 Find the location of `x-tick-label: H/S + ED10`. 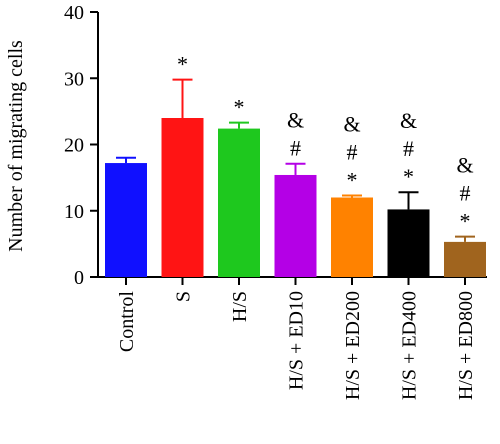

x-tick-label: H/S + ED10 is located at coordinates (297, 340).